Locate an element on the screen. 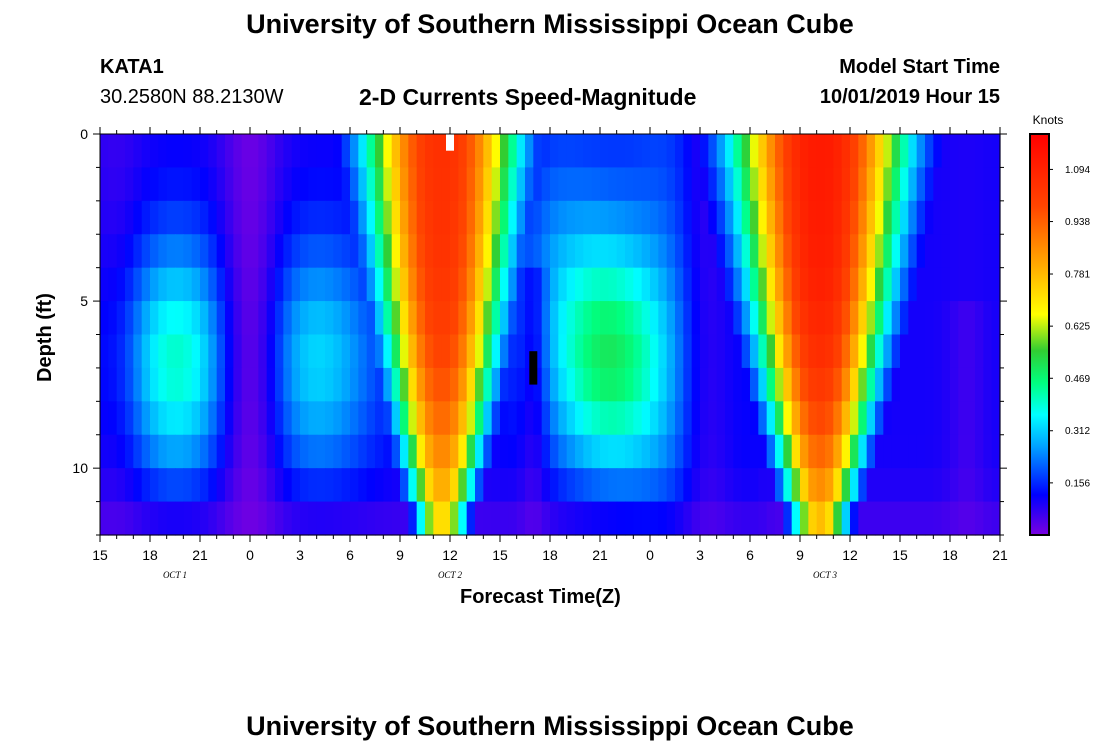 The image size is (1100, 750). colorbar-label: 1.094 is located at coordinates (1077, 170).